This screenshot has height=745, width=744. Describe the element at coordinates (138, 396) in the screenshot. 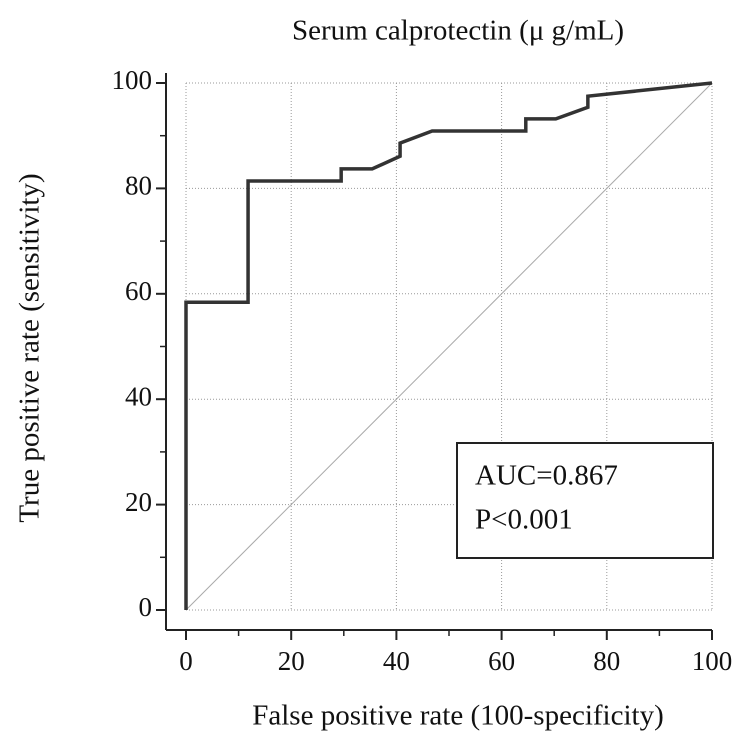

I see `y-tick-label: 40` at that location.